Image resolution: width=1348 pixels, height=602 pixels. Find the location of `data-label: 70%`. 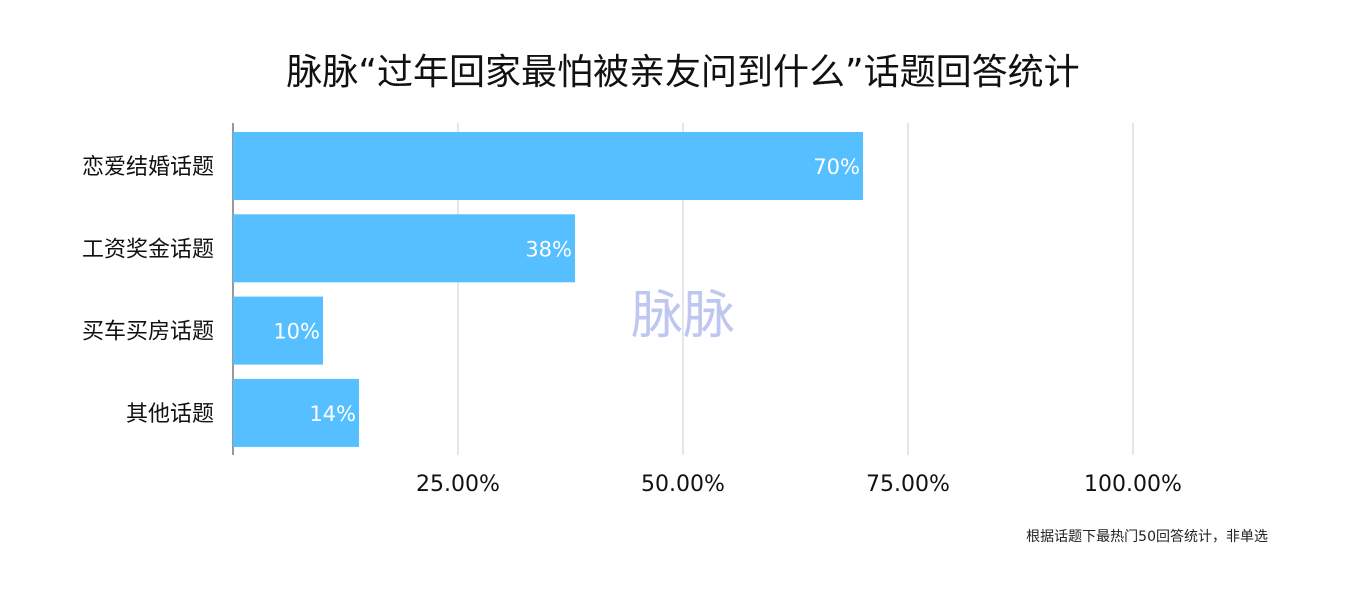

data-label: 70% is located at coordinates (836, 167).